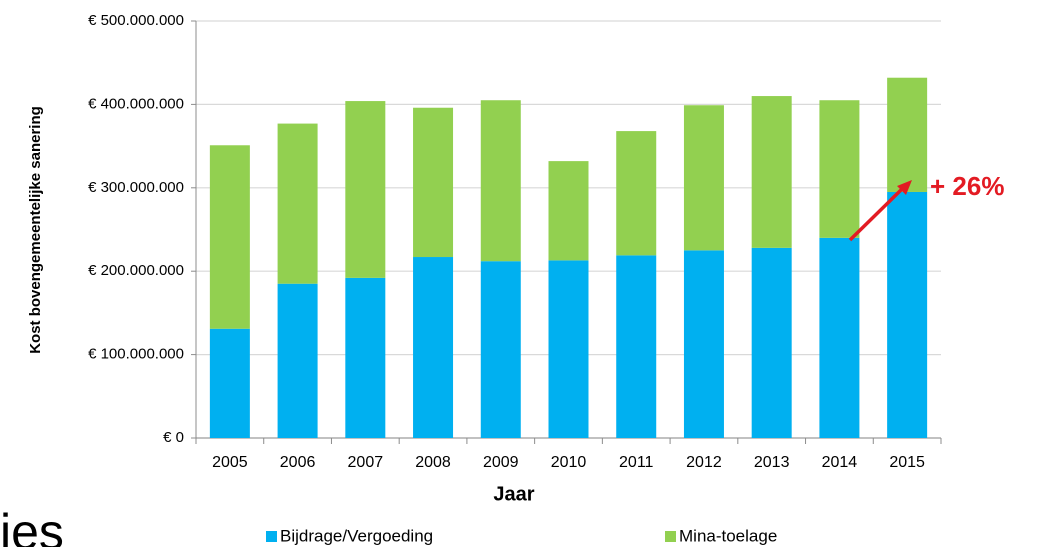 The width and height of the screenshot is (1039, 547). What do you see at coordinates (35, 230) in the screenshot?
I see `y-axis-title: Kost bovengemeentelijke sanering` at bounding box center [35, 230].